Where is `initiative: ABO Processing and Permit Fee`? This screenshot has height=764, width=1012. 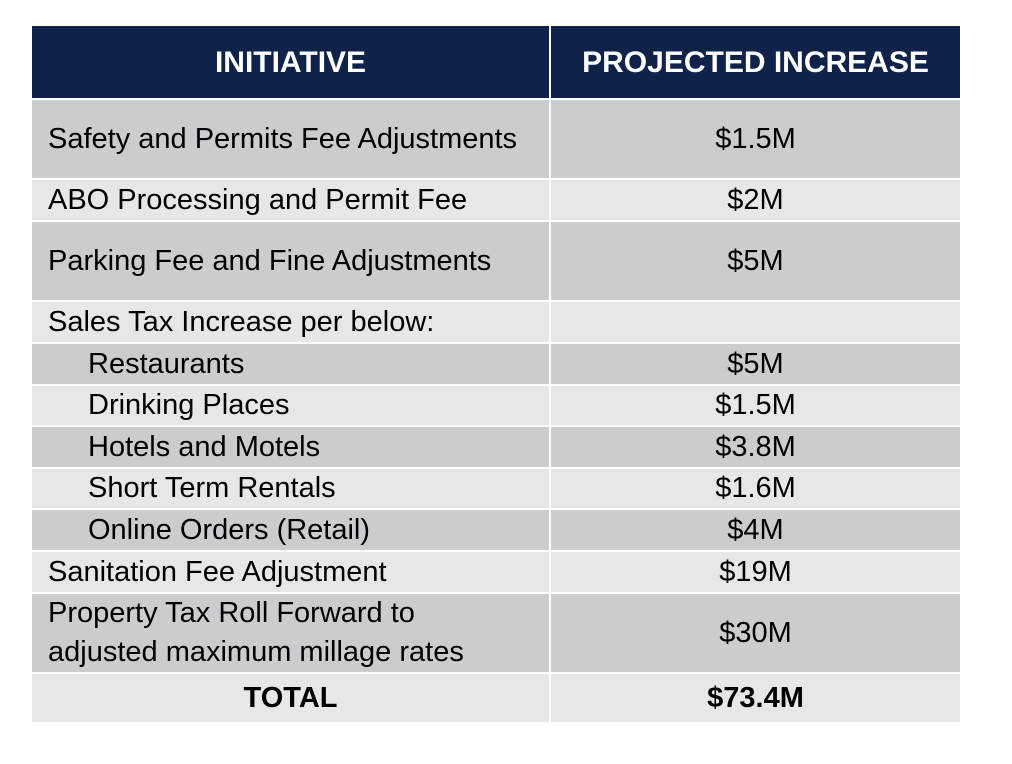 initiative: ABO Processing and Permit Fee is located at coordinates (290, 200).